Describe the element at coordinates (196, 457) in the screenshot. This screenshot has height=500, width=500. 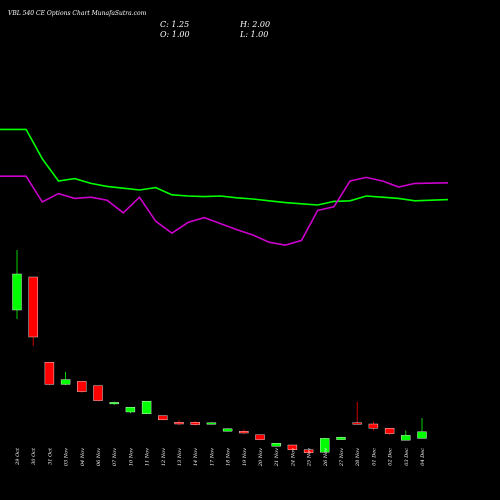
I see `x-tick-label: 14 Nov` at that location.